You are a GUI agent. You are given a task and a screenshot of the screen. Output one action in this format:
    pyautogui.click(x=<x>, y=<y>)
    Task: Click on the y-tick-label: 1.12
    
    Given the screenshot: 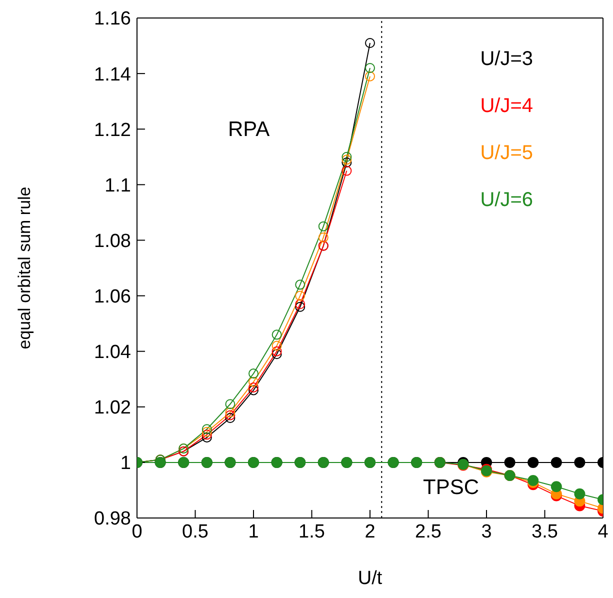 What is the action you would take?
    pyautogui.click(x=112, y=130)
    